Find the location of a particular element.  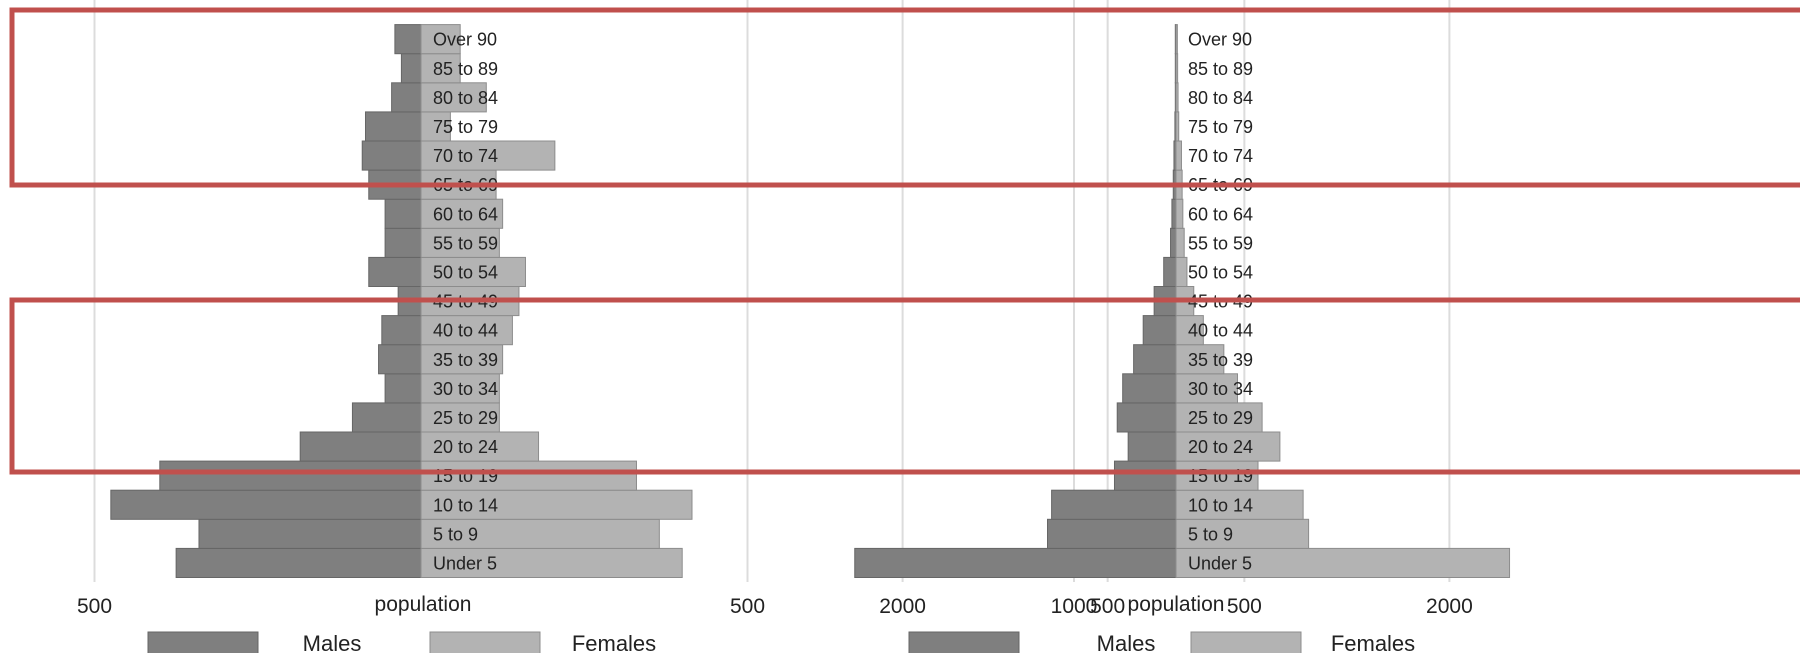

age-group-label: 85 to 89 is located at coordinates (465, 69).